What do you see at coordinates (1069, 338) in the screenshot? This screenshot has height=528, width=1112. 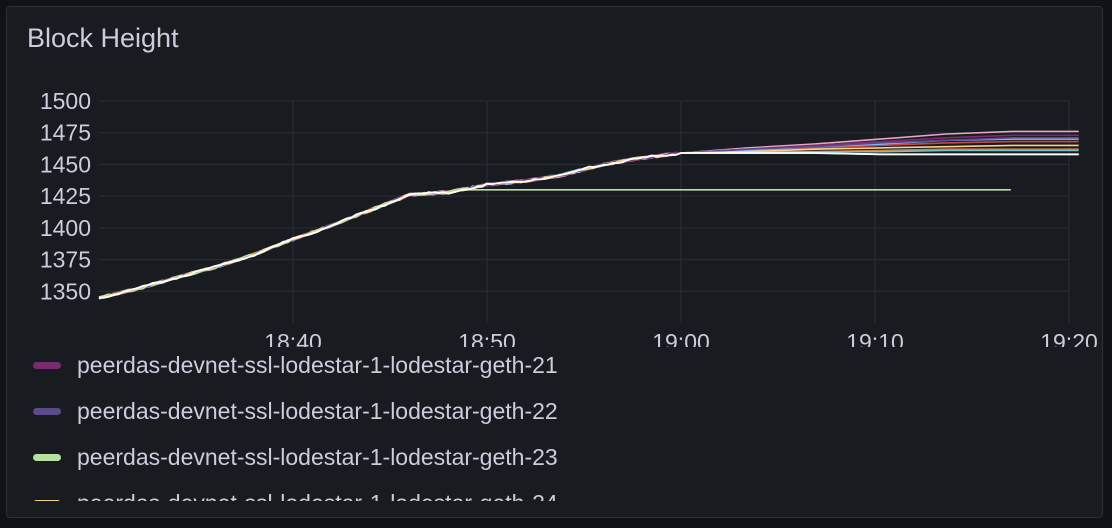 I see `x-tick-label: 19:20` at bounding box center [1069, 338].